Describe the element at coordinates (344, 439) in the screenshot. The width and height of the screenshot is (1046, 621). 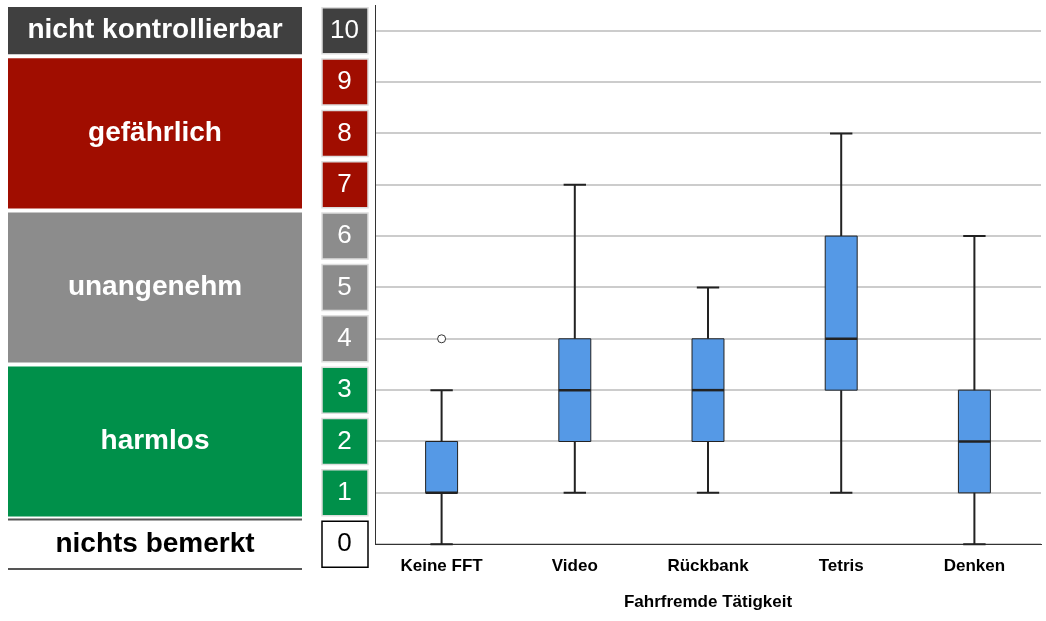
I see `y-tick-label: 2` at that location.